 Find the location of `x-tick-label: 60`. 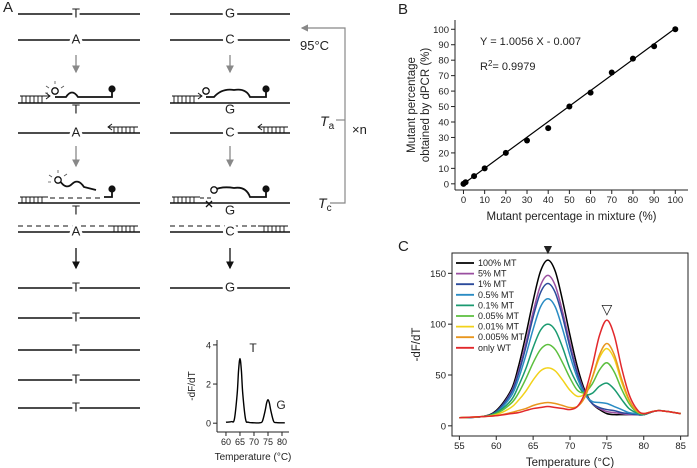

x-tick-label: 60 is located at coordinates (226, 442).